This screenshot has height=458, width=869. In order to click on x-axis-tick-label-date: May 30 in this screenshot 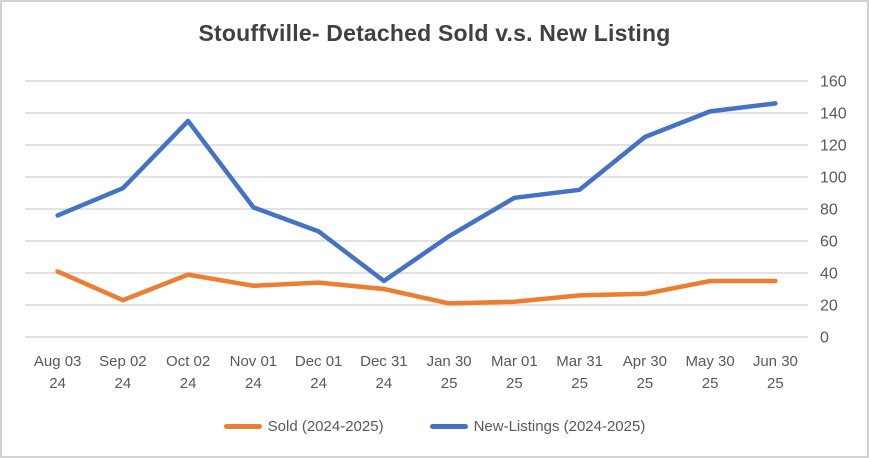, I will do `click(710, 361)`.